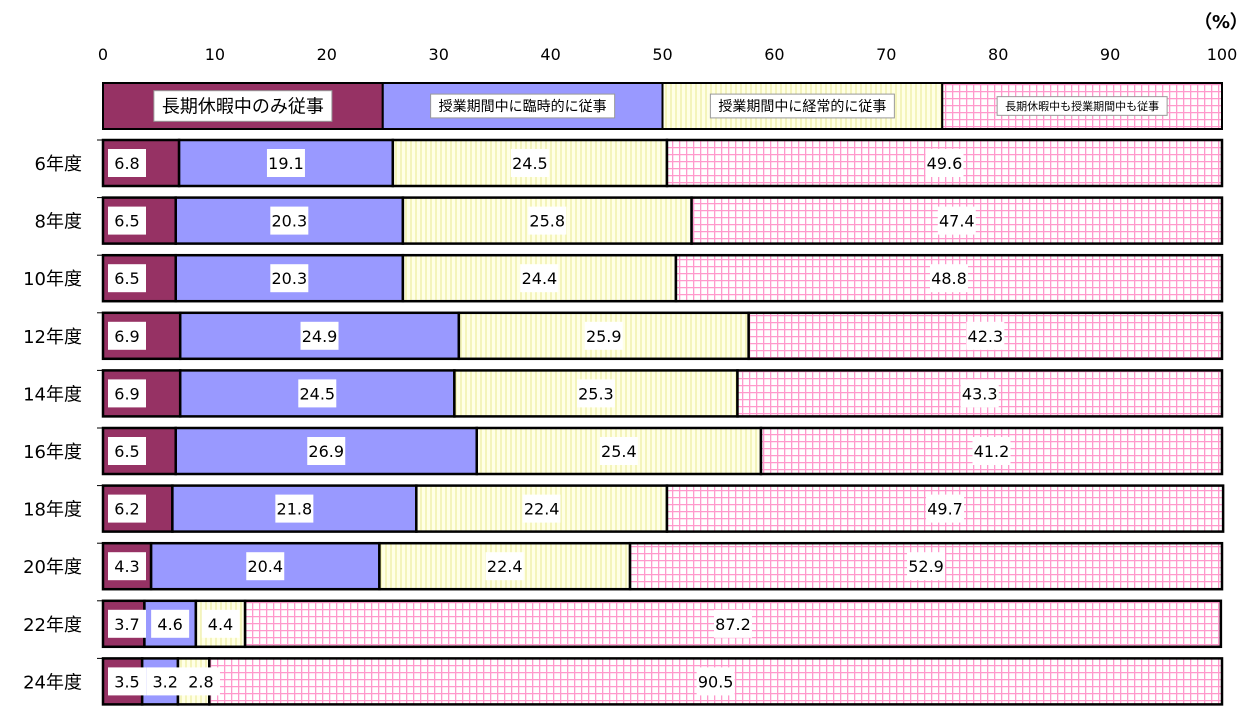 This screenshot has height=724, width=1255. I want to click on data-label: 49.7, so click(945, 509).